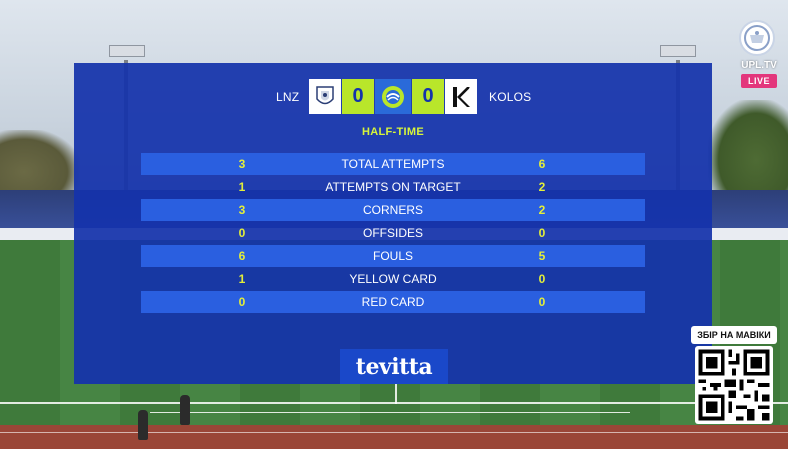  I want to click on scorebar: LNZ 0 0 KOLOS, so click(393, 96).